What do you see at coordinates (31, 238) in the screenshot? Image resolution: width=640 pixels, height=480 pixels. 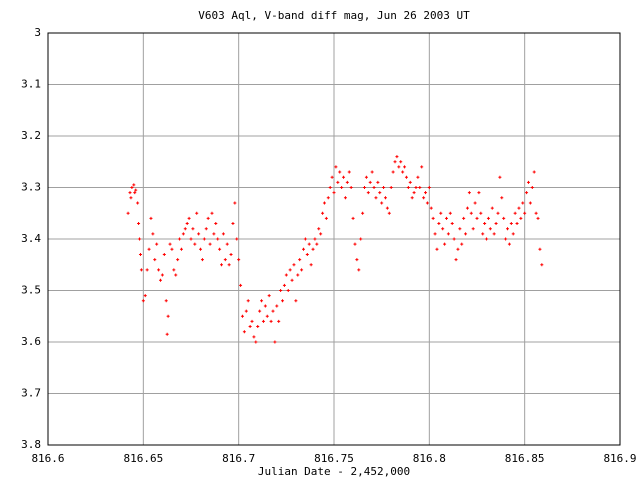 I see `y-tick-label: 3.4` at bounding box center [31, 238].